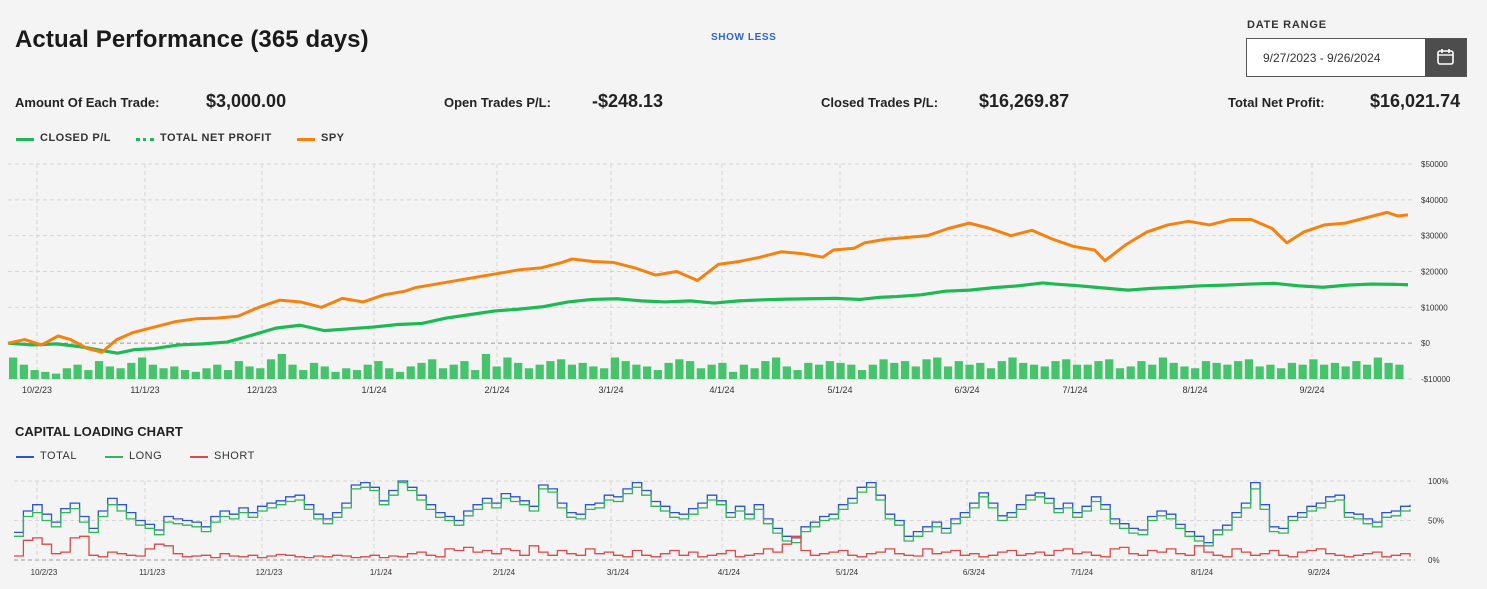  Describe the element at coordinates (712, 547) in the screenshot. I see `short-line` at that location.